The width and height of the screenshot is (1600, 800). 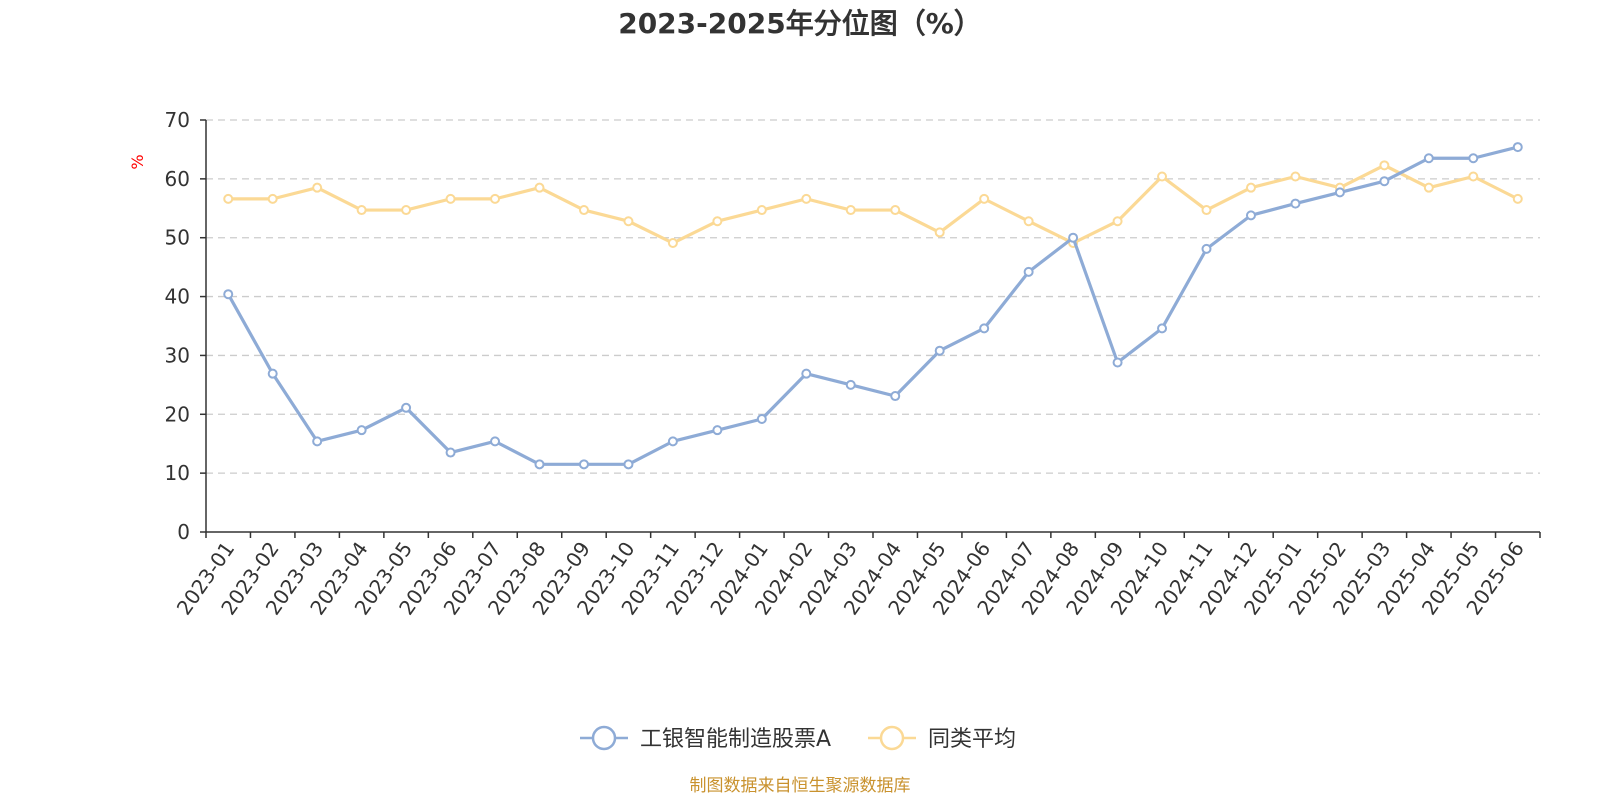 I want to click on y-tick-label: 30, so click(x=177, y=355).